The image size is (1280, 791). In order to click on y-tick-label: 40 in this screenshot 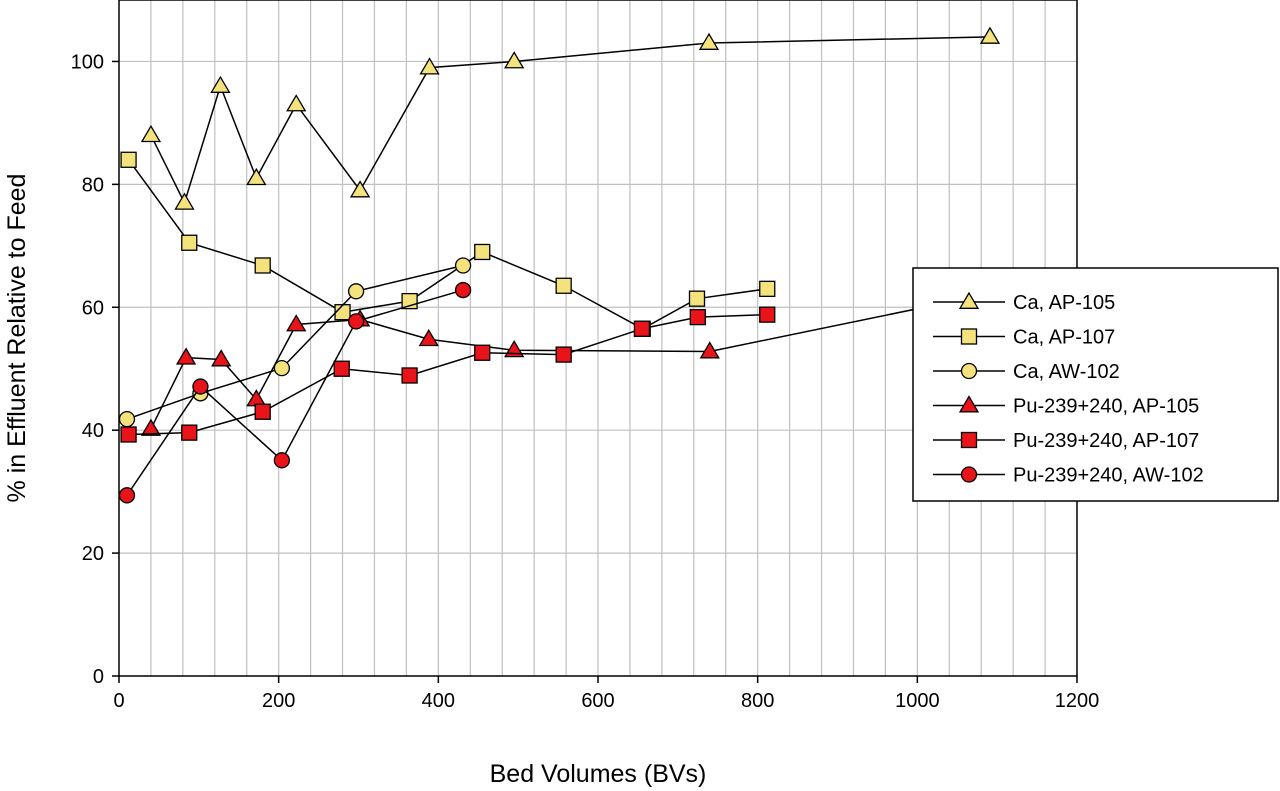, I will do `click(93, 431)`.